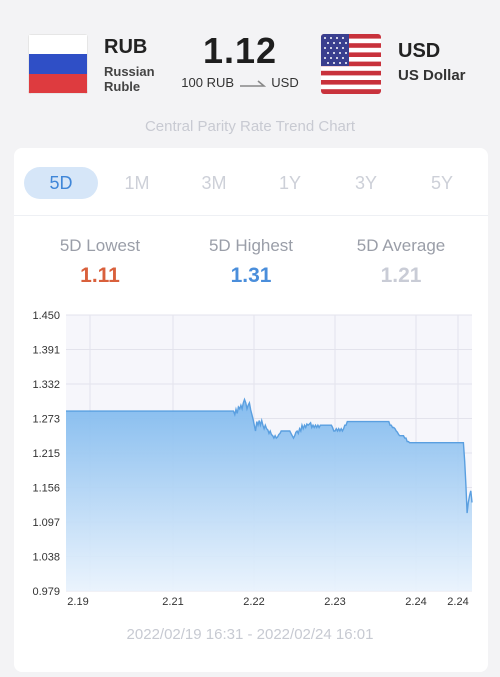  Describe the element at coordinates (252, 83) in the screenshot. I see `arrow-right-icon` at that location.